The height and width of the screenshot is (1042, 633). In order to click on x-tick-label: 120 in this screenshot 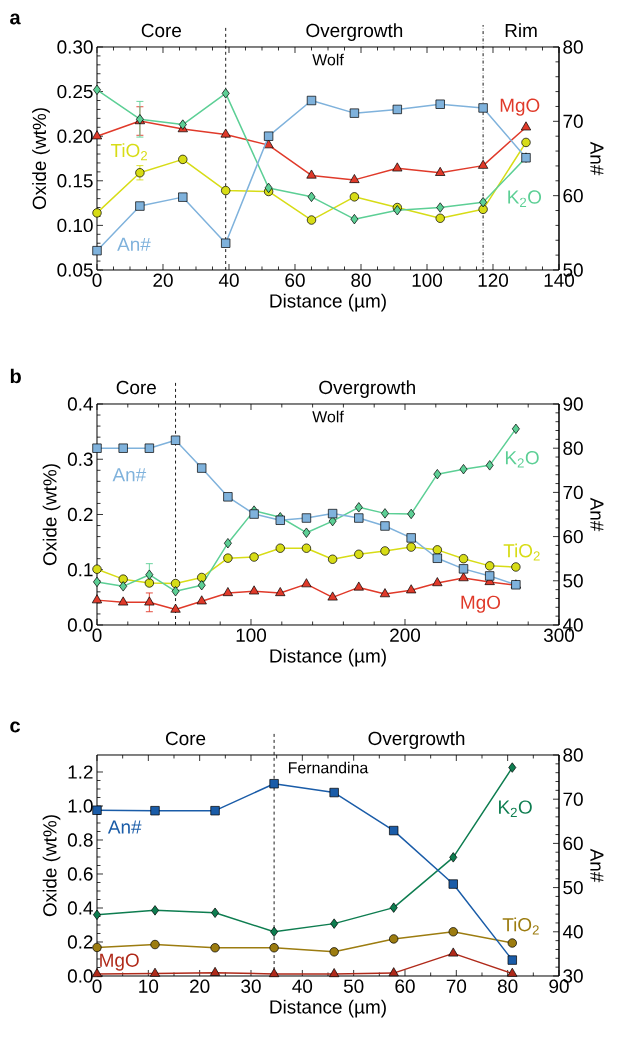, I will do `click(493, 280)`.